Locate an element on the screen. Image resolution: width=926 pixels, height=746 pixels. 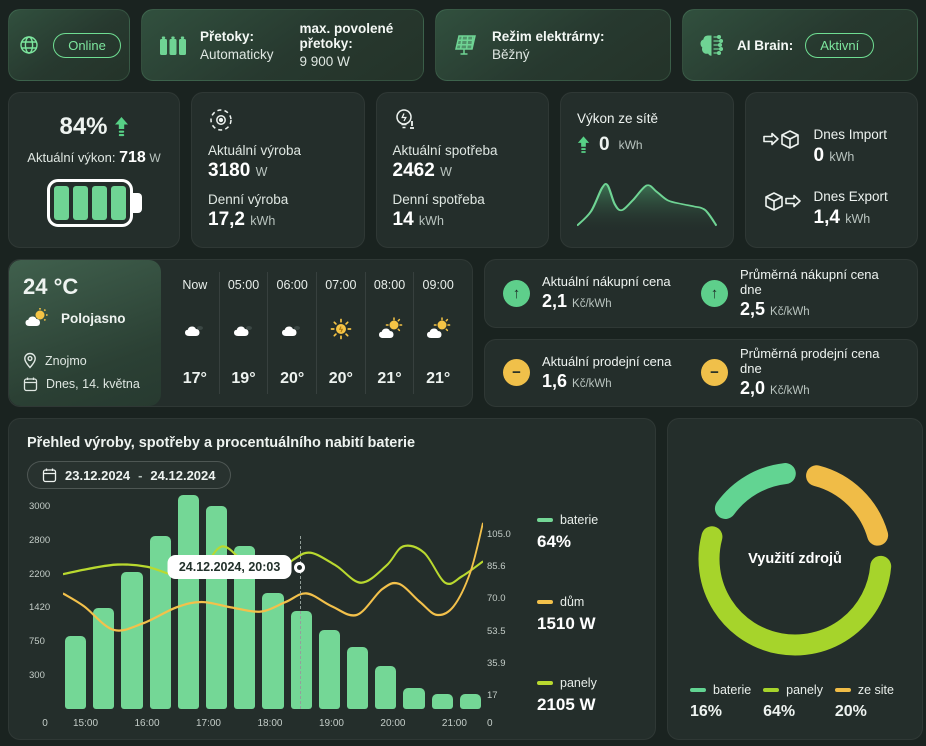
sell-avg-value: 2,0 Kč/kWh is located at coordinates (819, 388).